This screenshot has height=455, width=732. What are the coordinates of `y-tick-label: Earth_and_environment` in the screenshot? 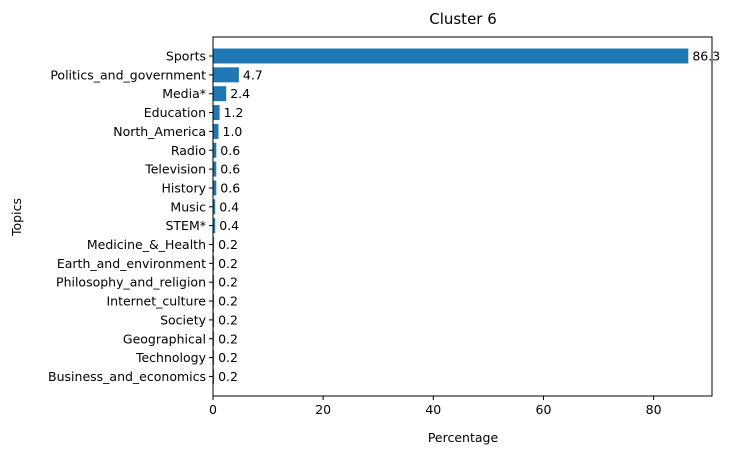 It's located at (131, 263).